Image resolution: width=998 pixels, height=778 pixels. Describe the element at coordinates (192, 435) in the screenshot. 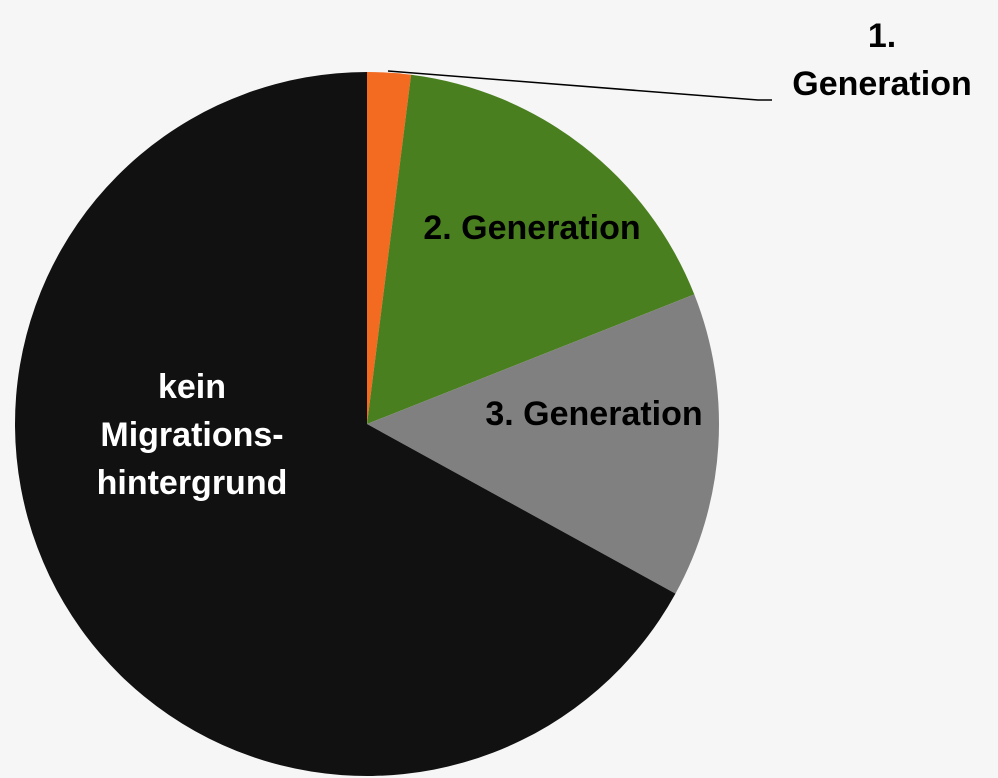

I see `slice-label: kein Migrations-hintergrund` at that location.